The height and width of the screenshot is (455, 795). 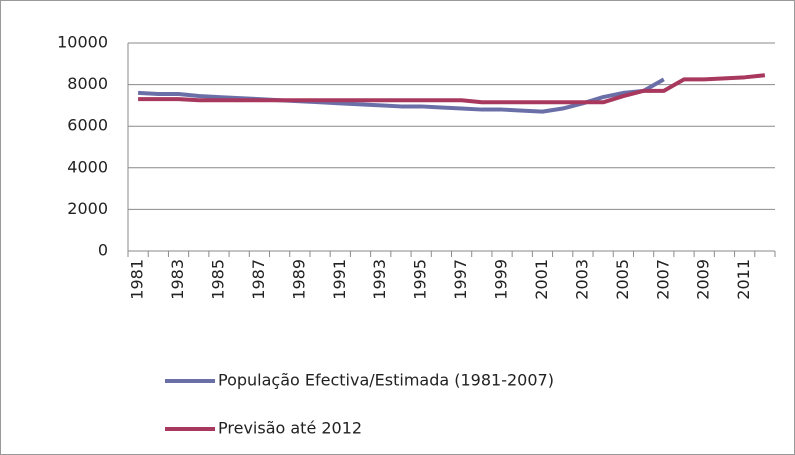 What do you see at coordinates (541, 279) in the screenshot?
I see `x-tick-label: 2001` at bounding box center [541, 279].